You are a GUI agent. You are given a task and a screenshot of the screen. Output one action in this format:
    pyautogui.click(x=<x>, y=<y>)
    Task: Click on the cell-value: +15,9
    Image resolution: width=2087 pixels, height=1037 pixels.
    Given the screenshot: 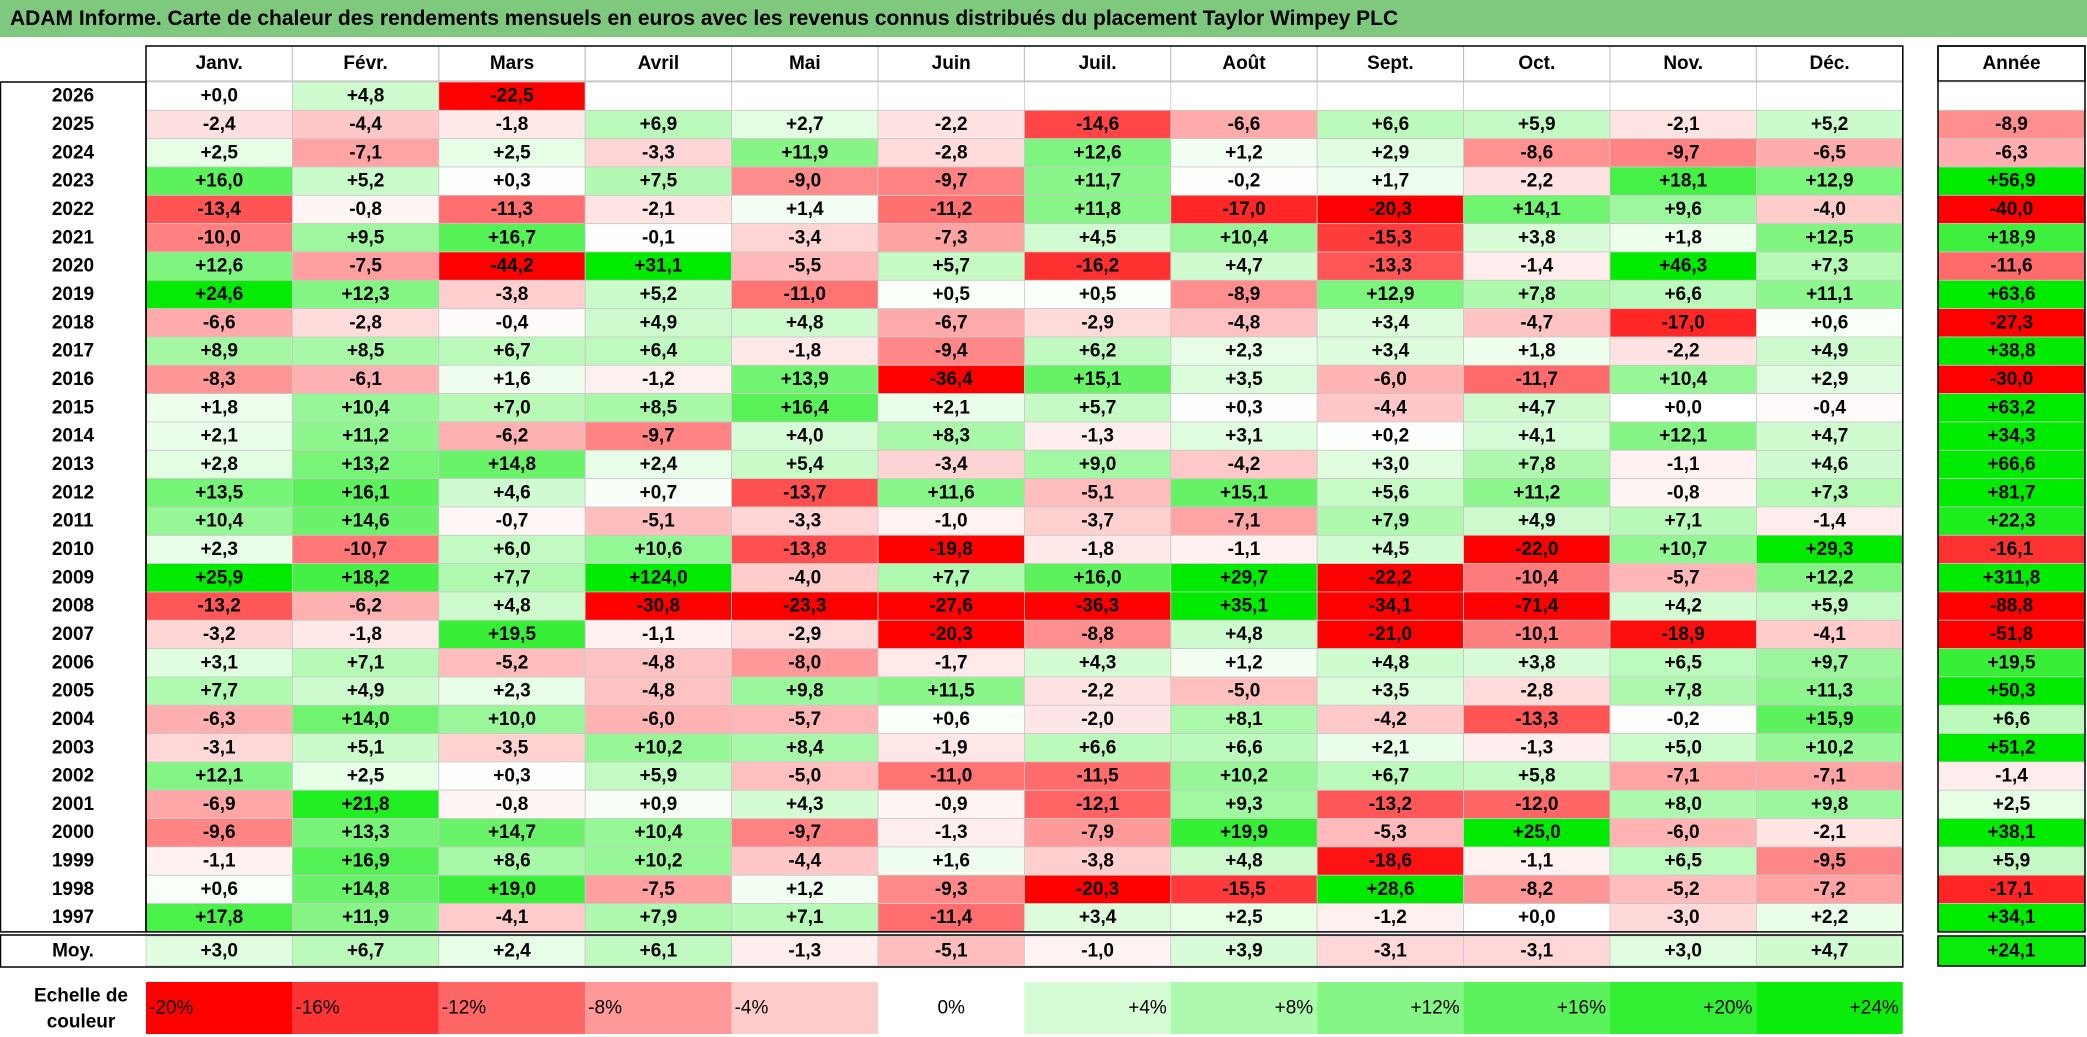 What is the action you would take?
    pyautogui.click(x=1830, y=719)
    